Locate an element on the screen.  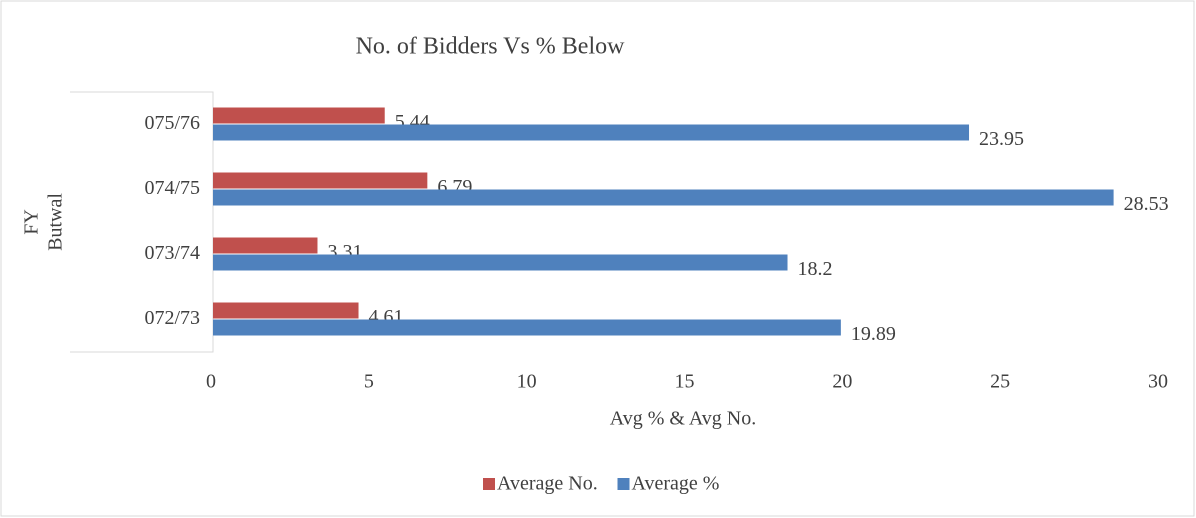
x-tick-label: 30 is located at coordinates (1158, 382).